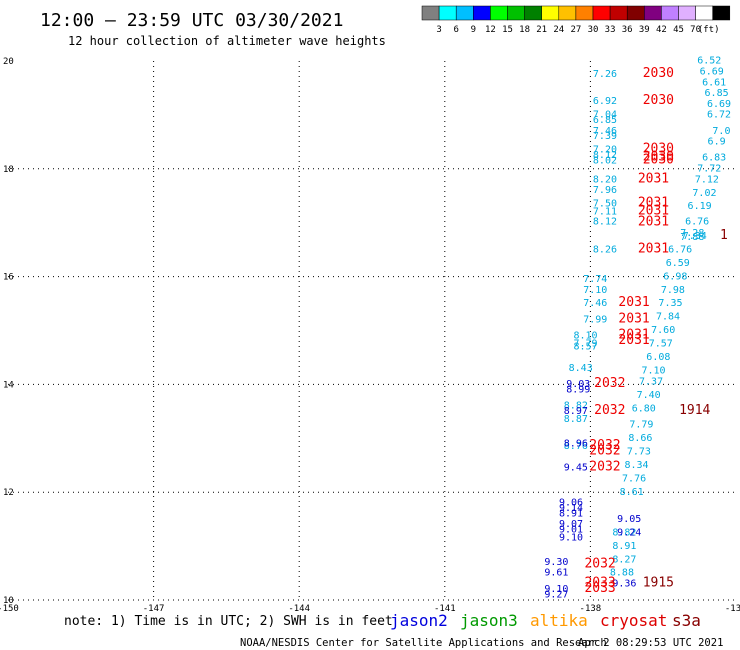  What do you see at coordinates (610, 30) in the screenshot?
I see `colorbar-label: 33` at bounding box center [610, 30].